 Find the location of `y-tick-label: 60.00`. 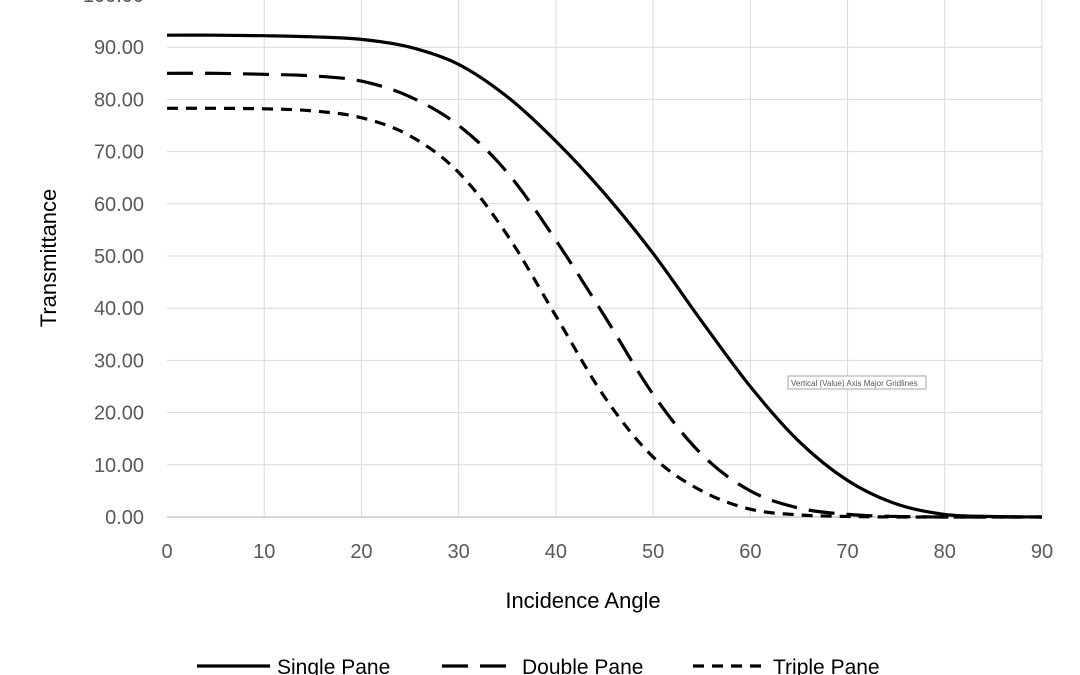

y-tick-label: 60.00 is located at coordinates (119, 205).